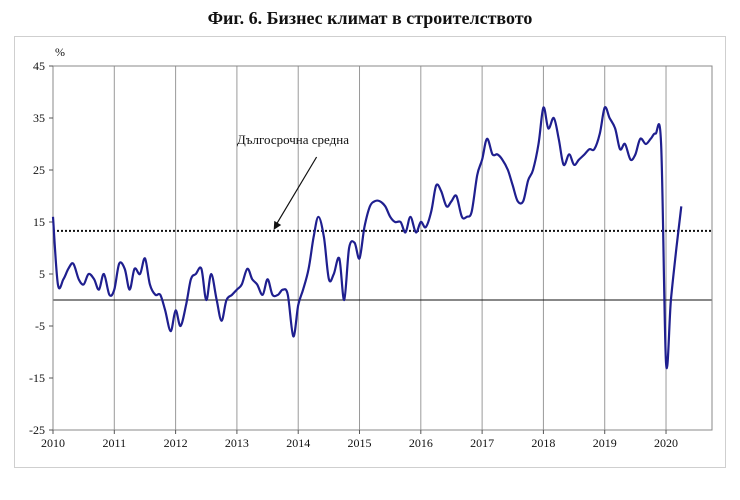 This screenshot has height=500, width=740. Describe the element at coordinates (37, 430) in the screenshot. I see `y-tick-label: -25` at that location.